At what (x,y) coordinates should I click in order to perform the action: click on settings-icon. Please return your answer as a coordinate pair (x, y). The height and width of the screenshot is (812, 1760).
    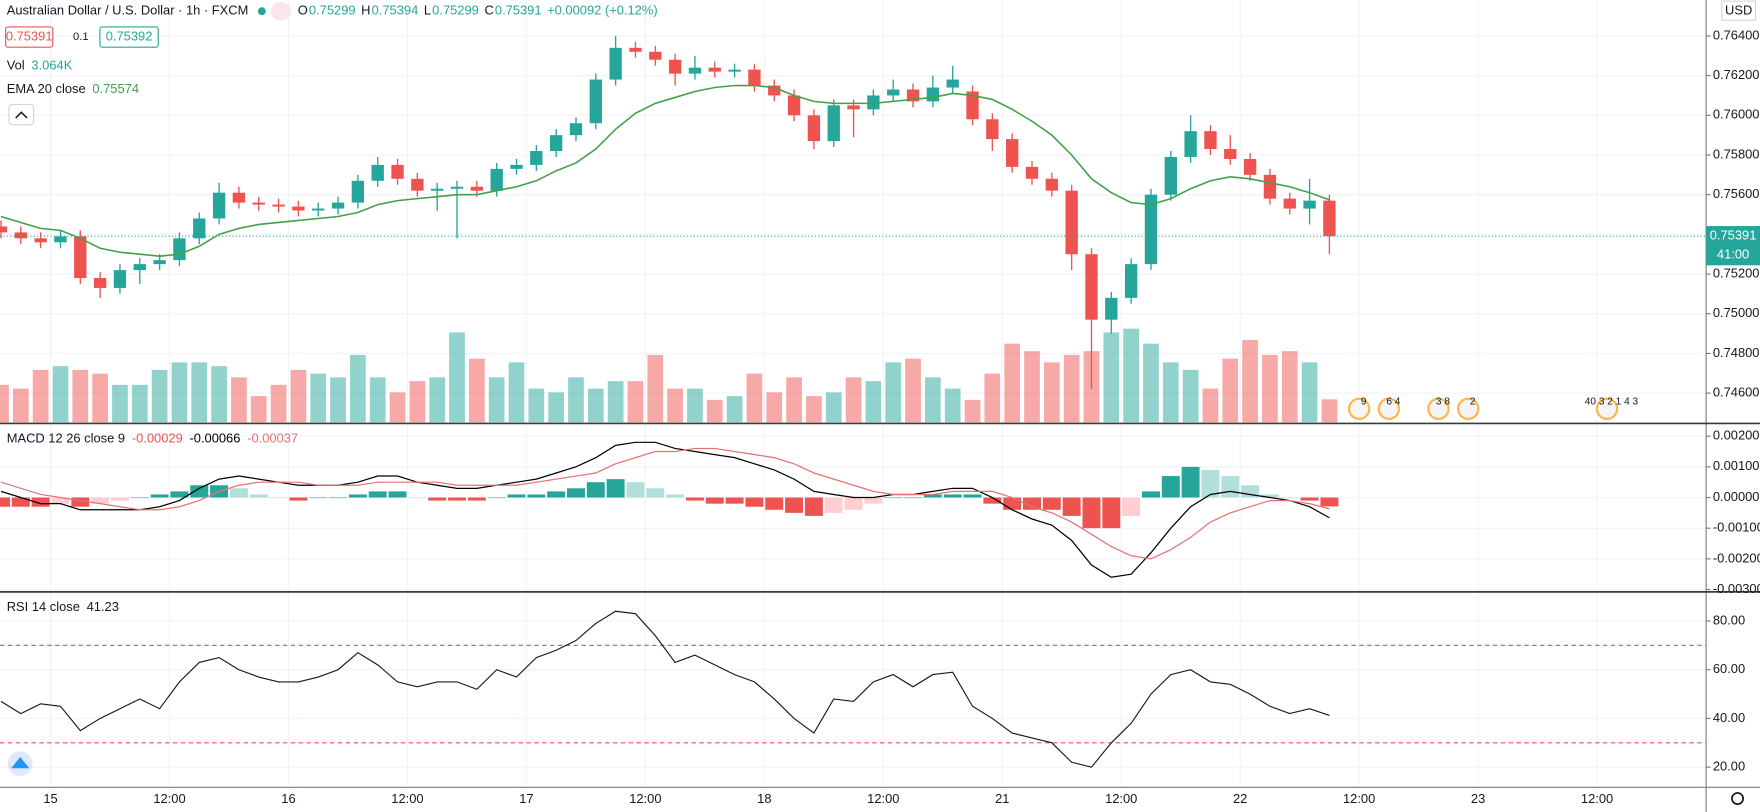
    Looking at the image, I should click on (1738, 798).